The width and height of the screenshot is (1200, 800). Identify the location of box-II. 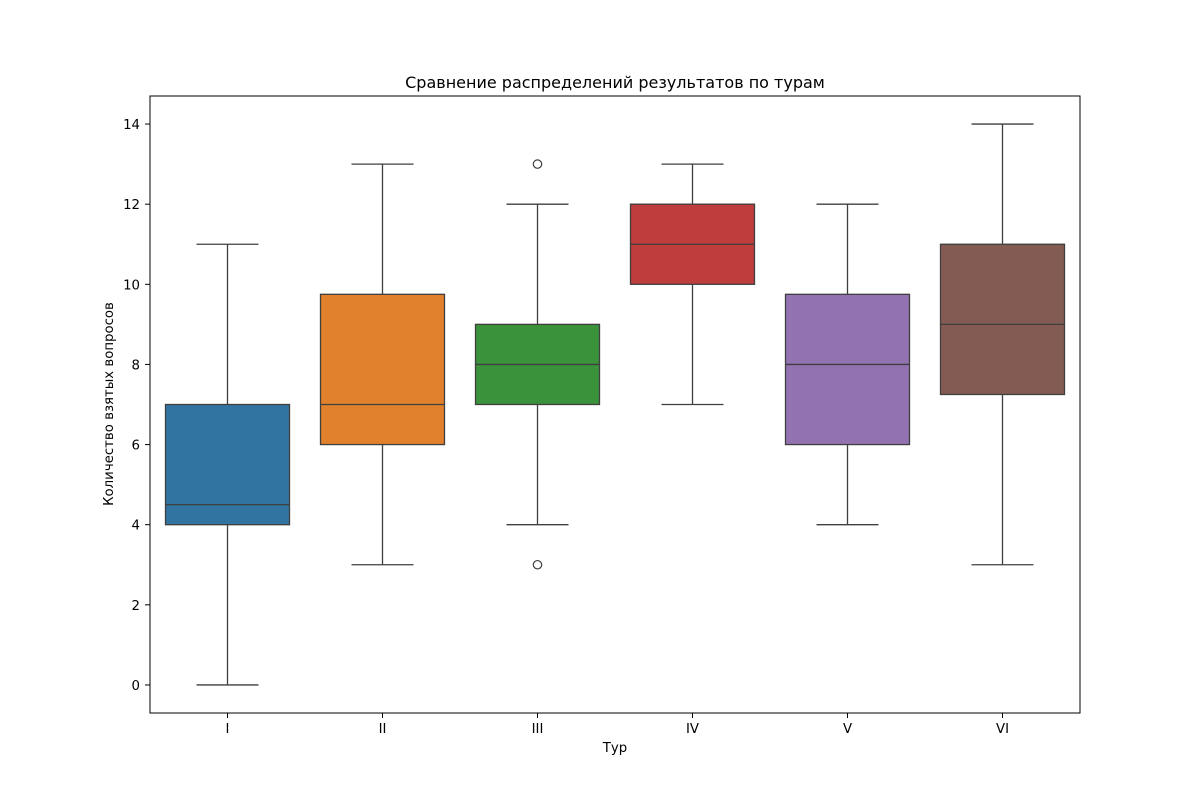
(382, 364).